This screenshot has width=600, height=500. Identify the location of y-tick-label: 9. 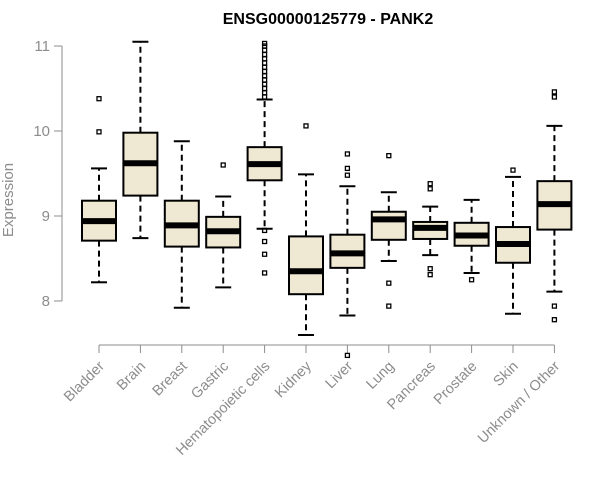
(46, 216).